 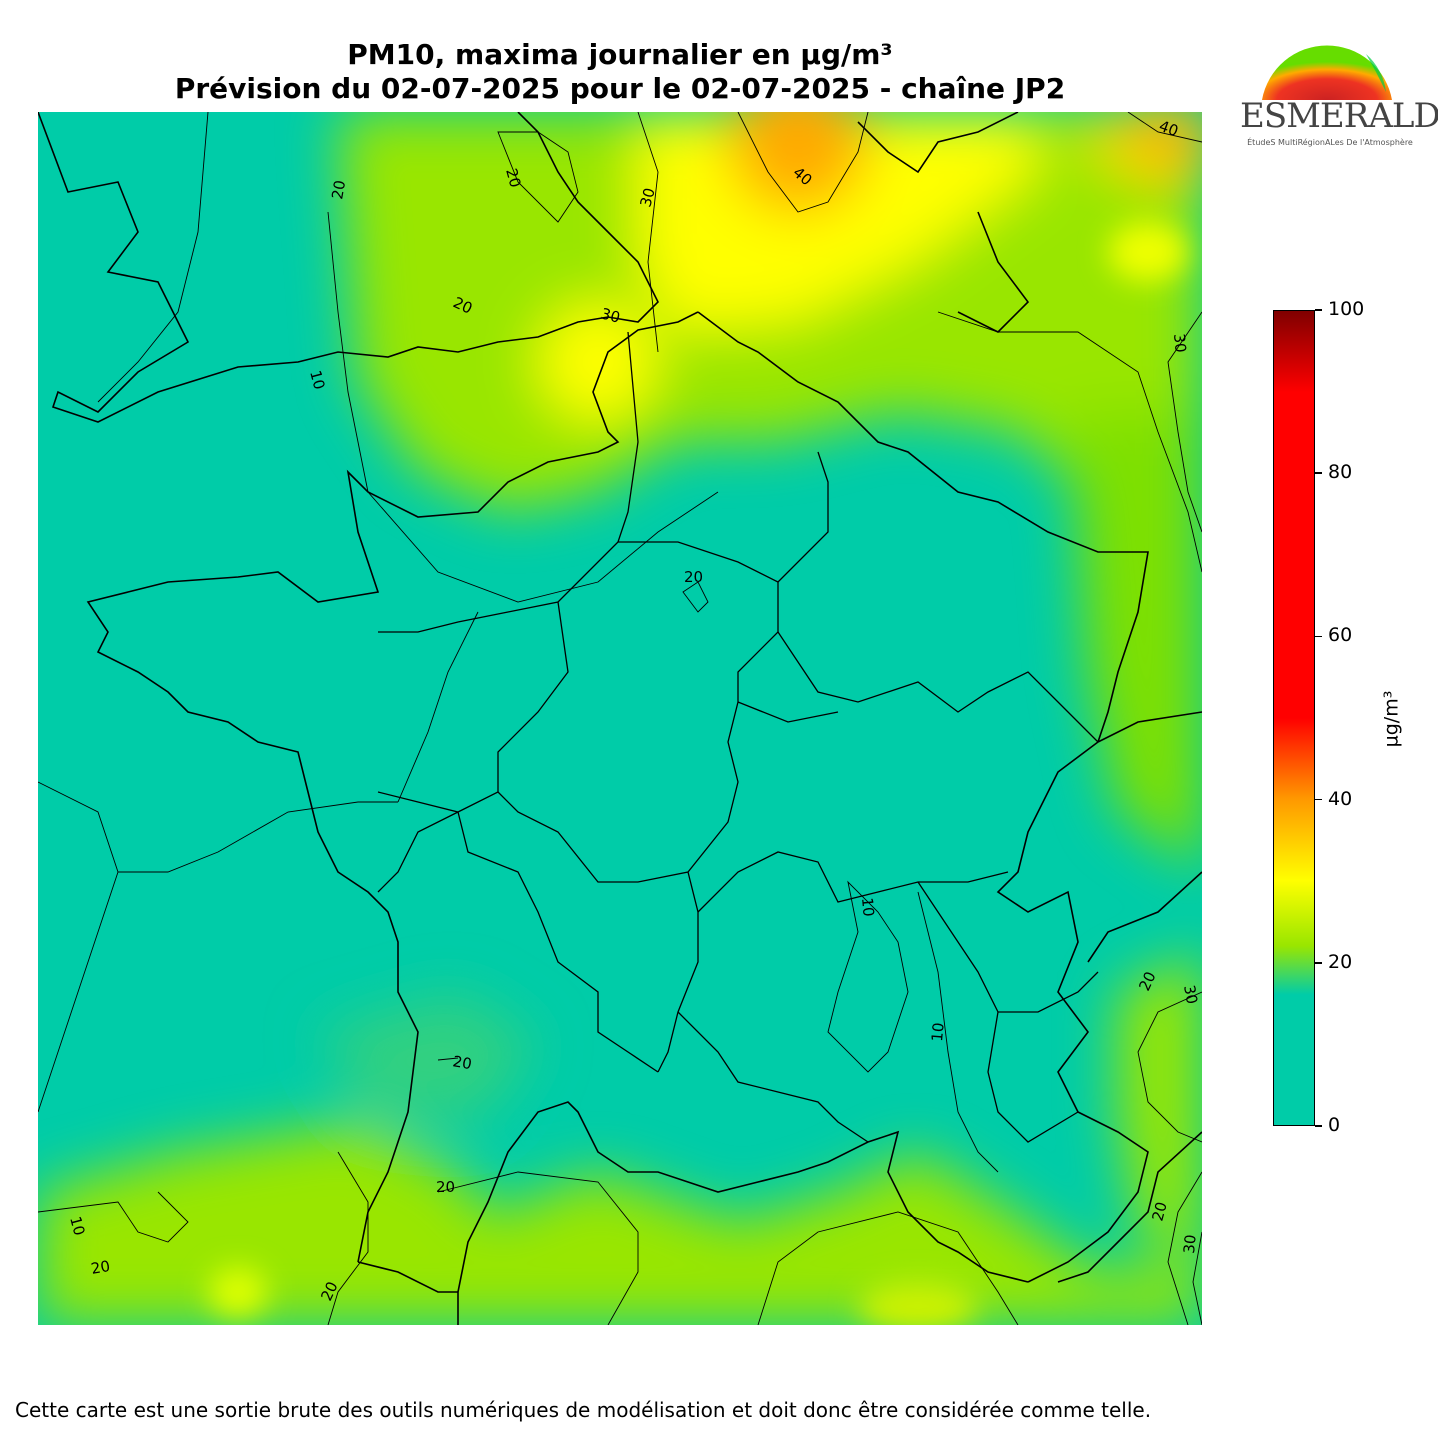 I want to click on colorbar-tick-label: 40, so click(x=1340, y=798).